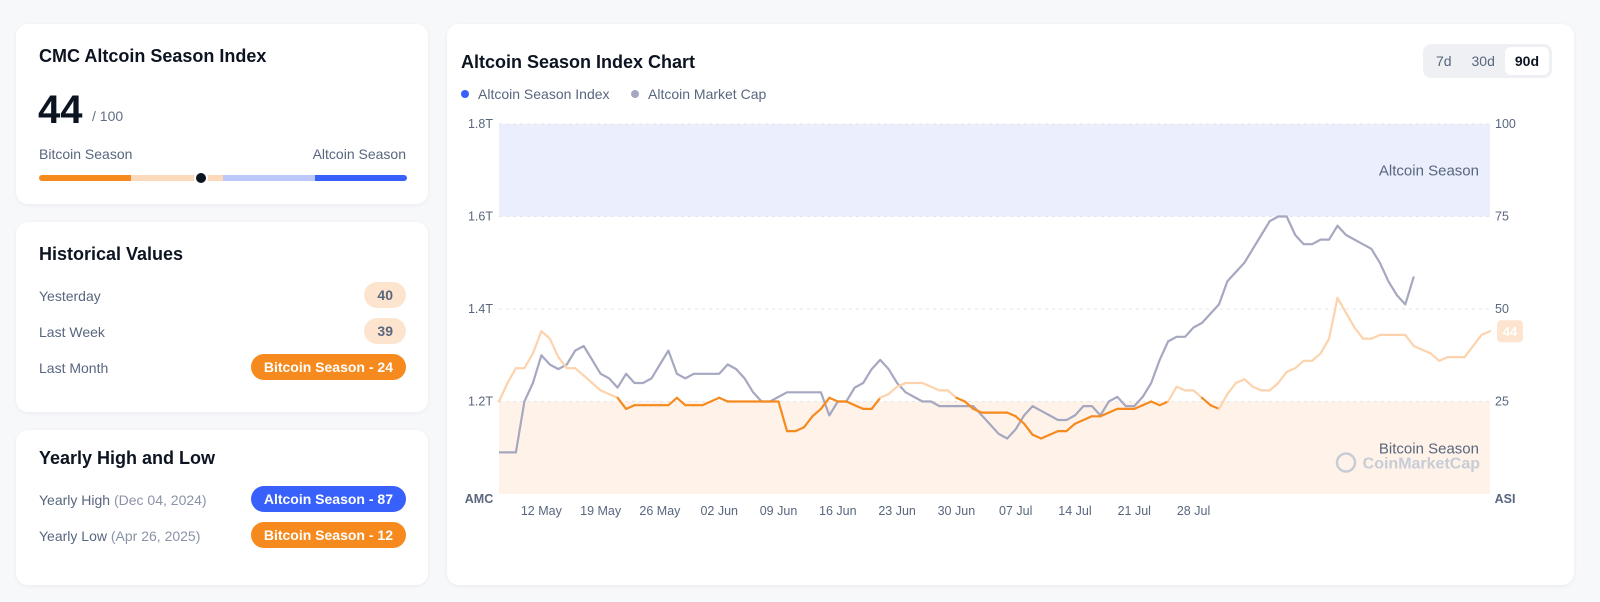 The image size is (1600, 602). What do you see at coordinates (707, 94) in the screenshot?
I see `legend-label-amc: Altcoin Market Cap` at bounding box center [707, 94].